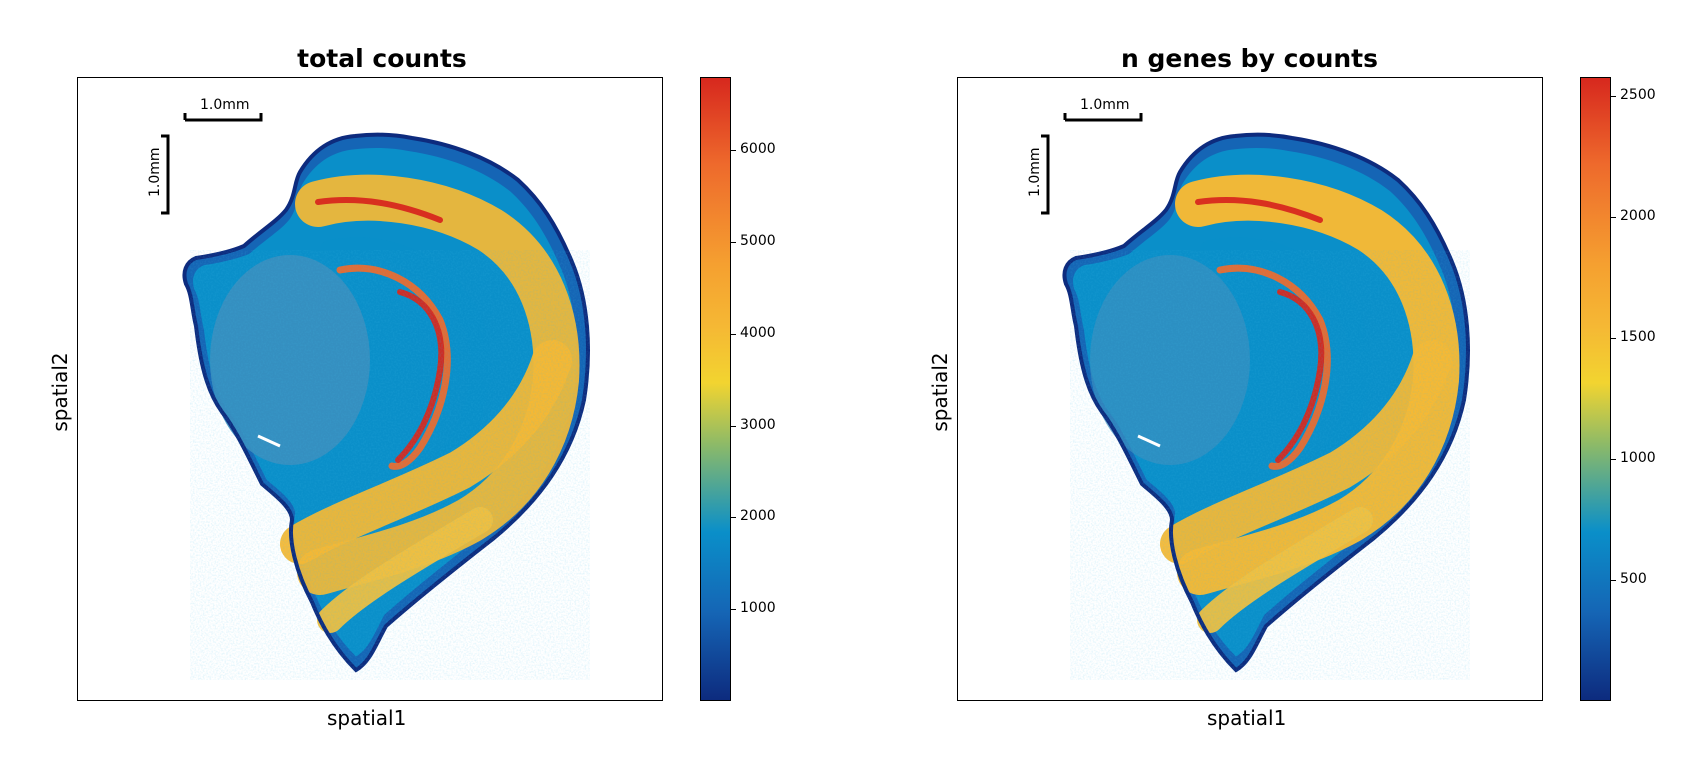 The image size is (1682, 768). I want to click on colorbar-tick-label: 2500, so click(1638, 95).